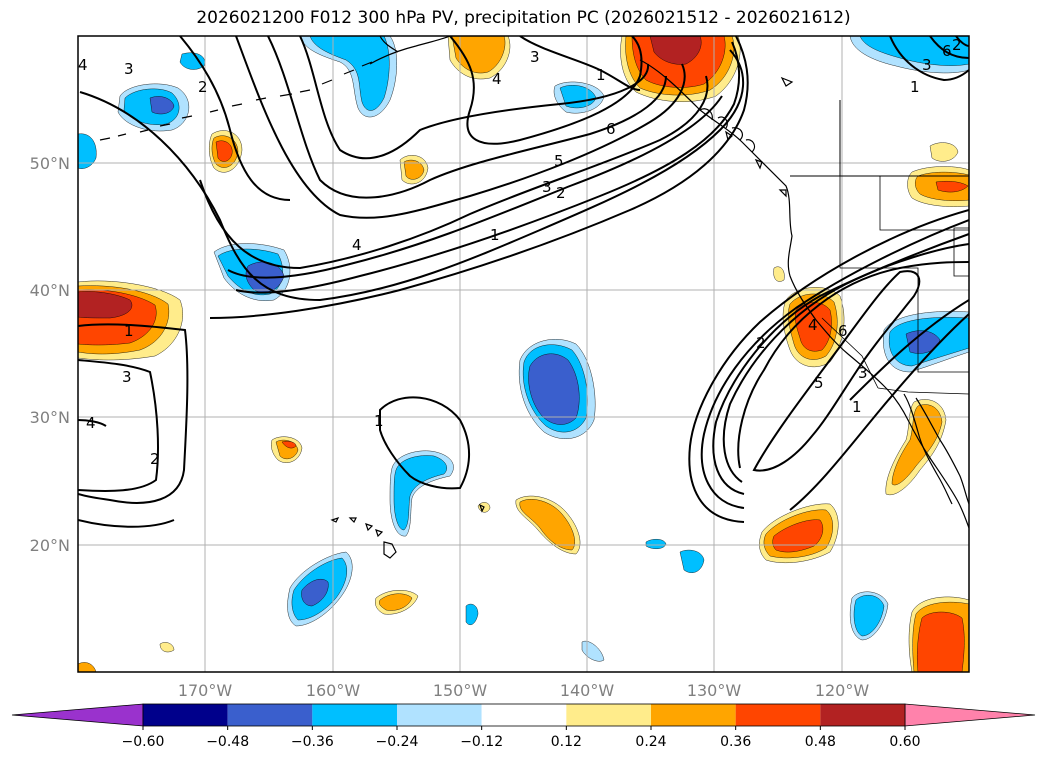 Image resolution: width=1047 pixels, height=765 pixels. I want to click on colorbar-tick-label: −0.60, so click(143, 742).